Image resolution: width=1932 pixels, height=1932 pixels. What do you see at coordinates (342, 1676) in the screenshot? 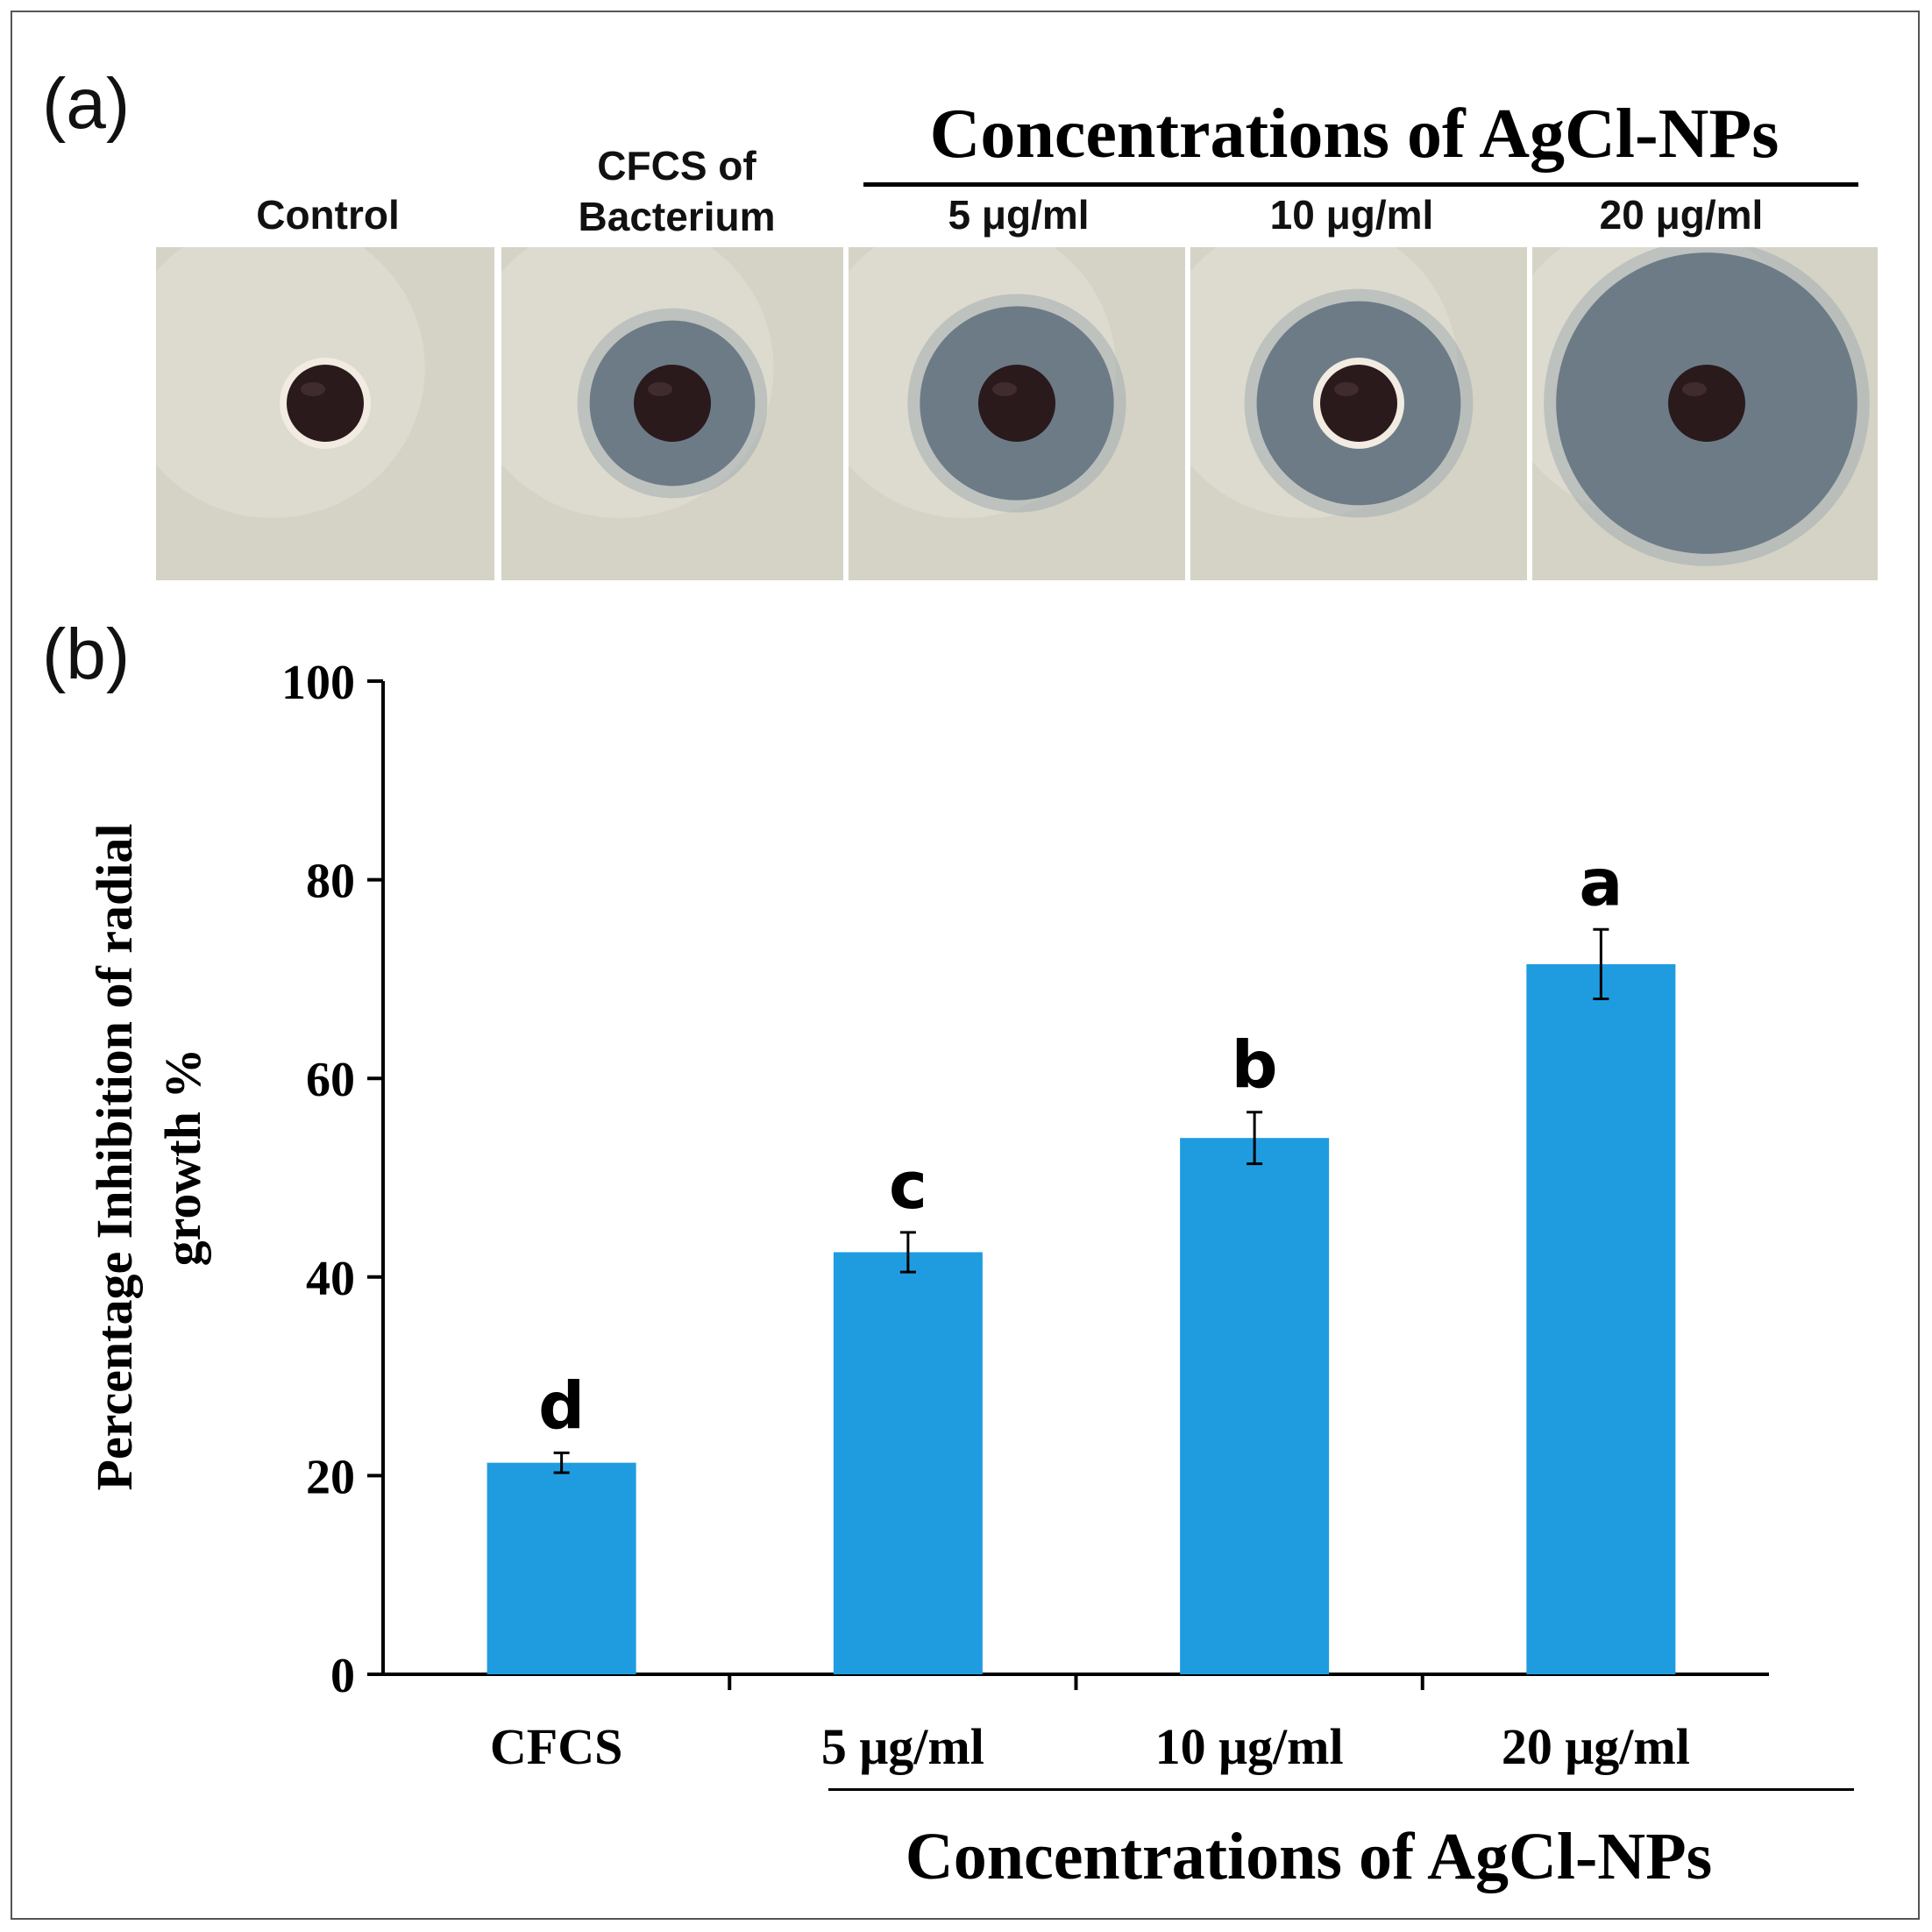
I see `y-tick-label: 0` at bounding box center [342, 1676].